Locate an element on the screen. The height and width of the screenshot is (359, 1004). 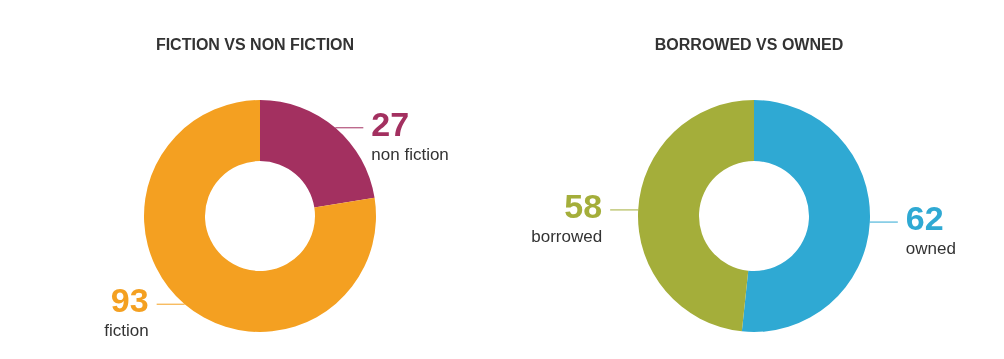
data-label: 27 is located at coordinates (390, 123).